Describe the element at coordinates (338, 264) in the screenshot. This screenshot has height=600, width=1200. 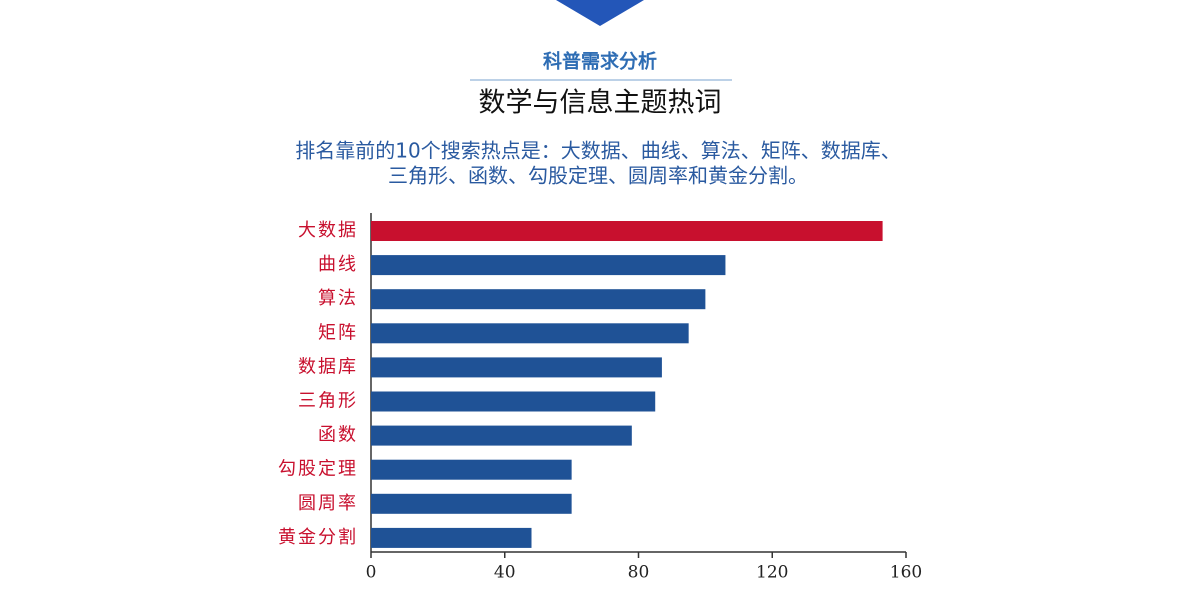
I see `y-tick-label: 曲线` at that location.